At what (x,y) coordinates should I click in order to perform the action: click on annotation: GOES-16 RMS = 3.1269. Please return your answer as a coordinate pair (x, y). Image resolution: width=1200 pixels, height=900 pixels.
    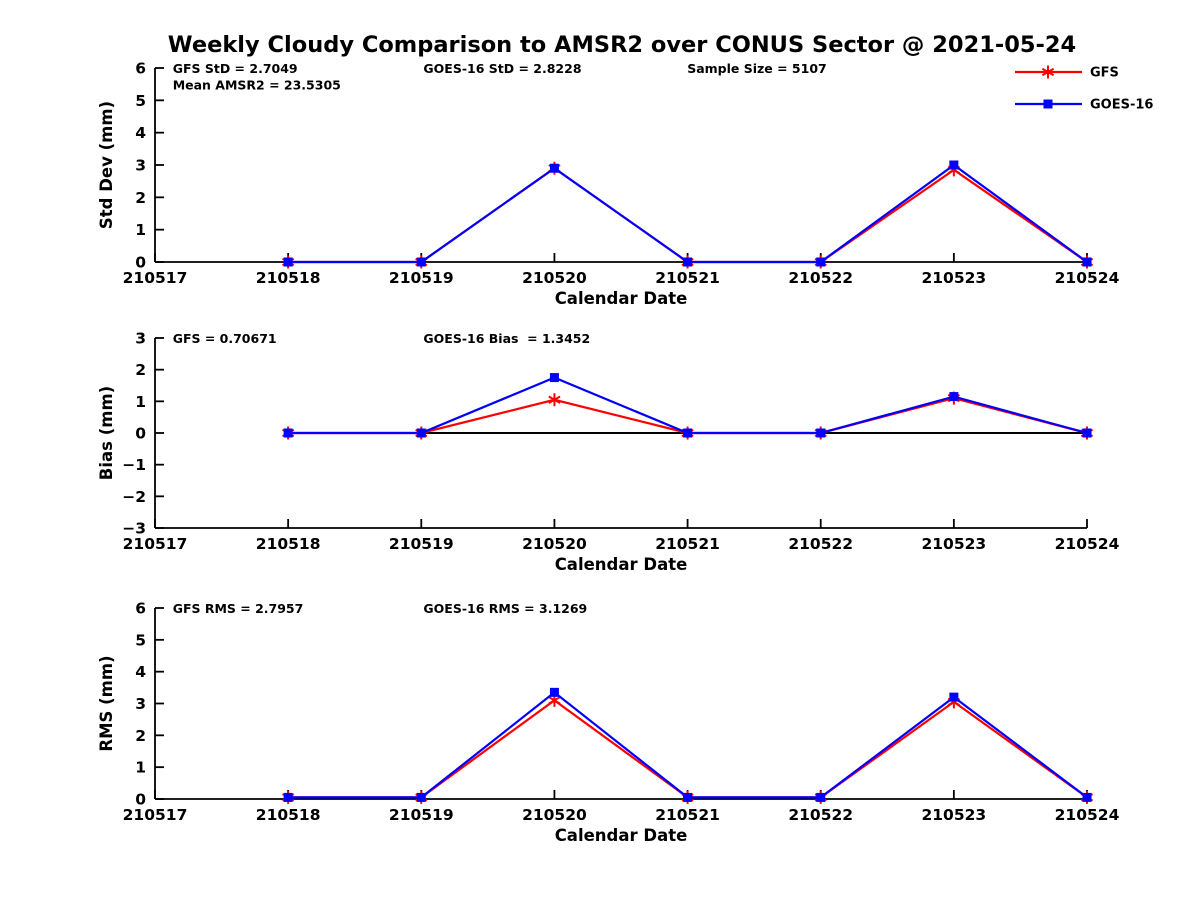
    Looking at the image, I should click on (505, 608).